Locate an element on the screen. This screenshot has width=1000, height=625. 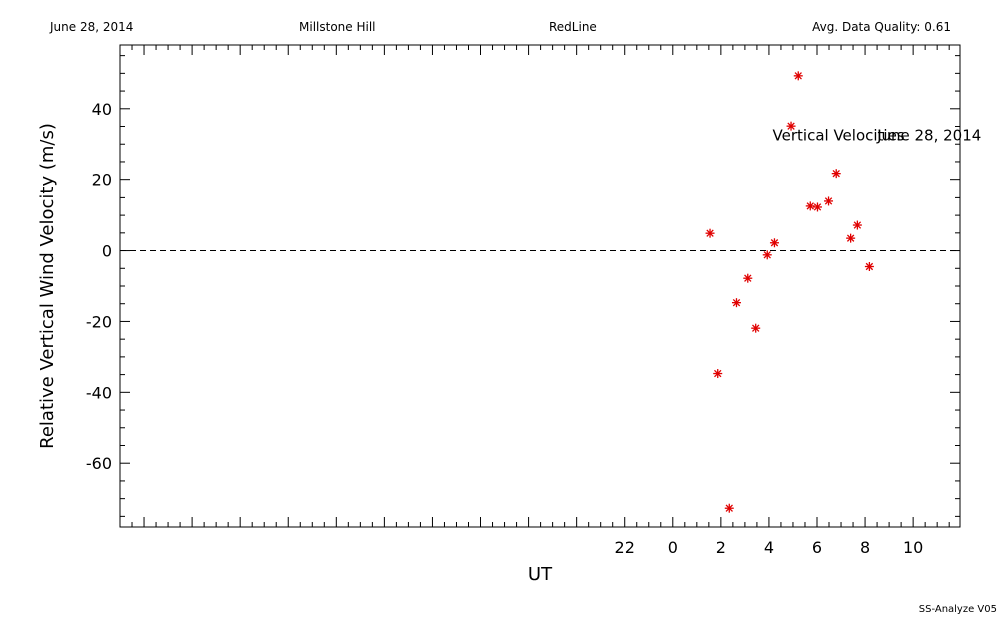
x-tick-label: 6 is located at coordinates (817, 547).